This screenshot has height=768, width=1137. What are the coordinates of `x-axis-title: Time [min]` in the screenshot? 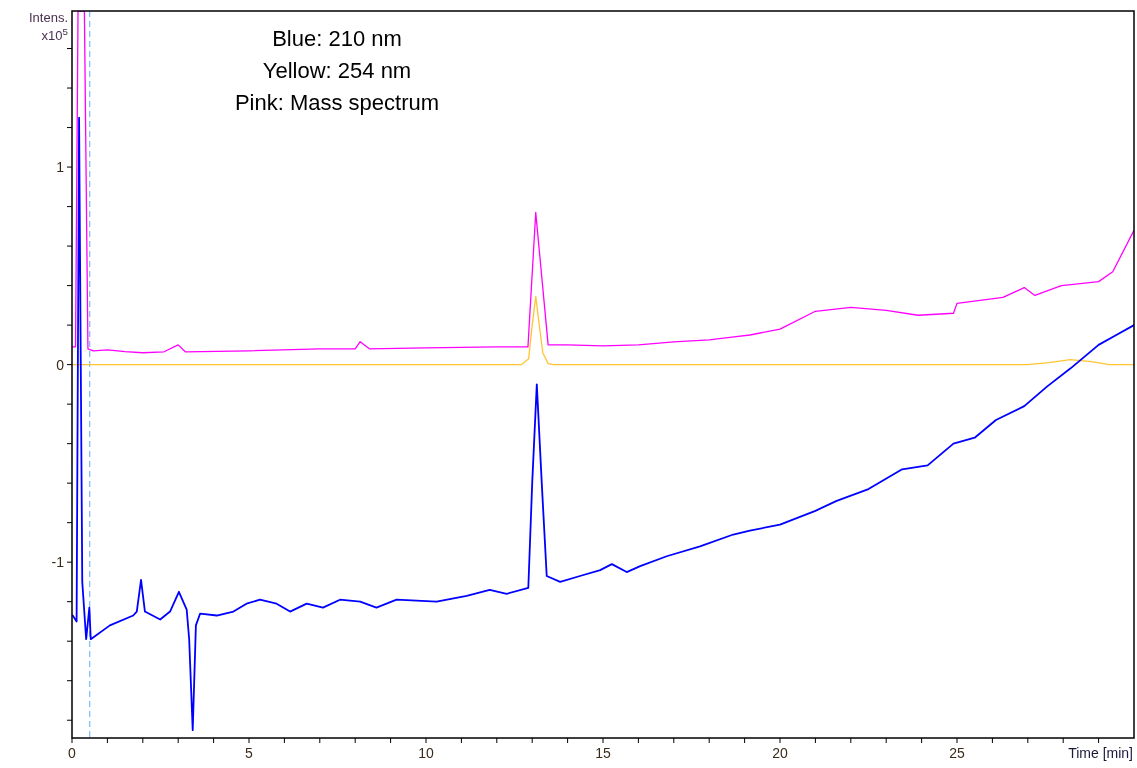 It's located at (1100, 753).